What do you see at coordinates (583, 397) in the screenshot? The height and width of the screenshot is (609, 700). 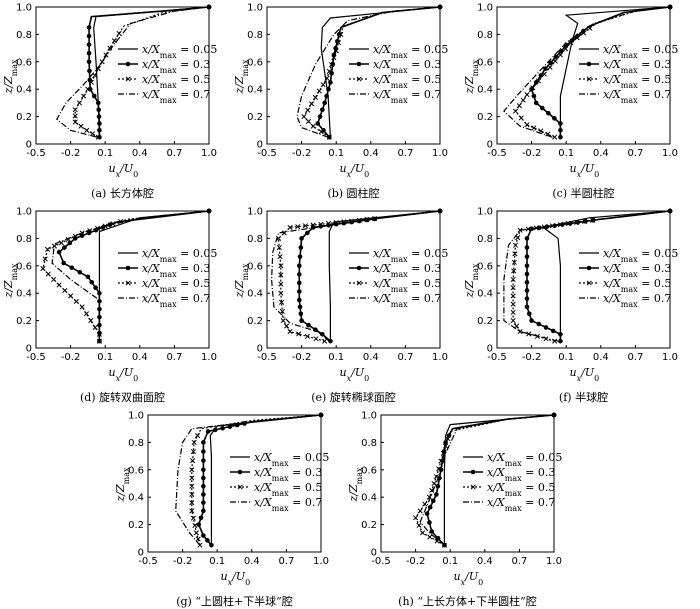 I see `panel-caption: (f) 半球腔` at bounding box center [583, 397].